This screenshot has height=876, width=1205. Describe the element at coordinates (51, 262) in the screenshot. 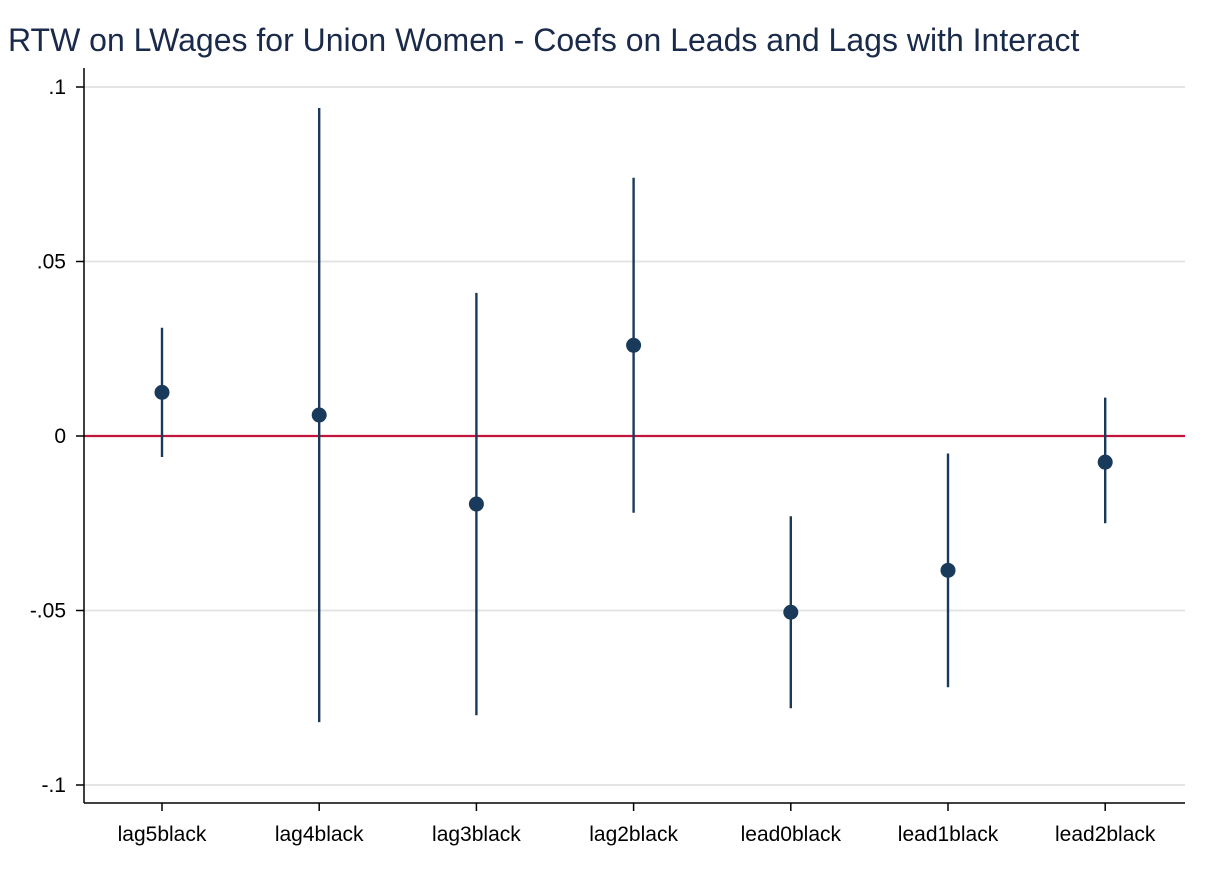

I see `y-tick-label: .05` at that location.